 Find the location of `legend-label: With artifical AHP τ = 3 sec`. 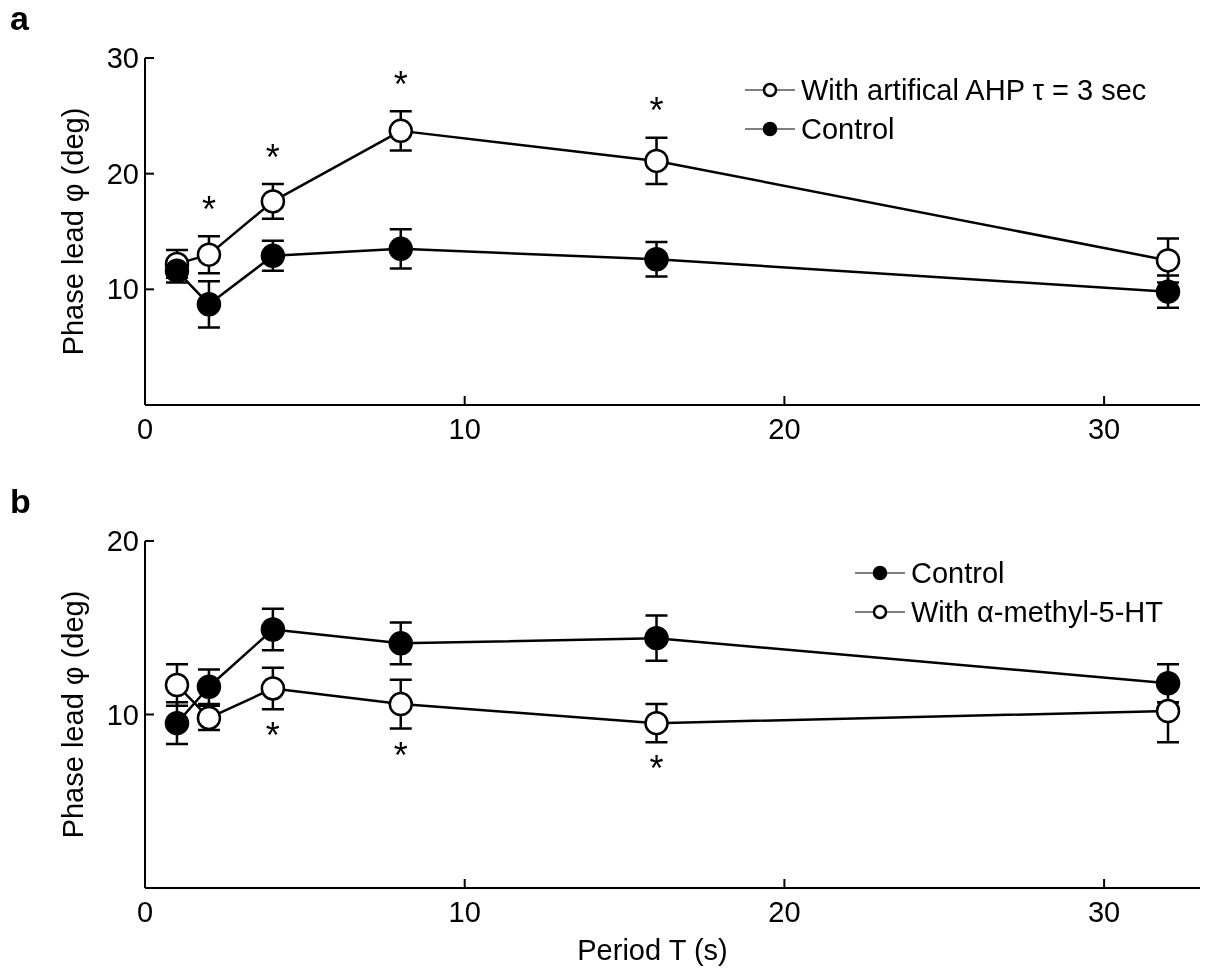

legend-label: With artifical AHP τ = 3 sec is located at coordinates (974, 90).